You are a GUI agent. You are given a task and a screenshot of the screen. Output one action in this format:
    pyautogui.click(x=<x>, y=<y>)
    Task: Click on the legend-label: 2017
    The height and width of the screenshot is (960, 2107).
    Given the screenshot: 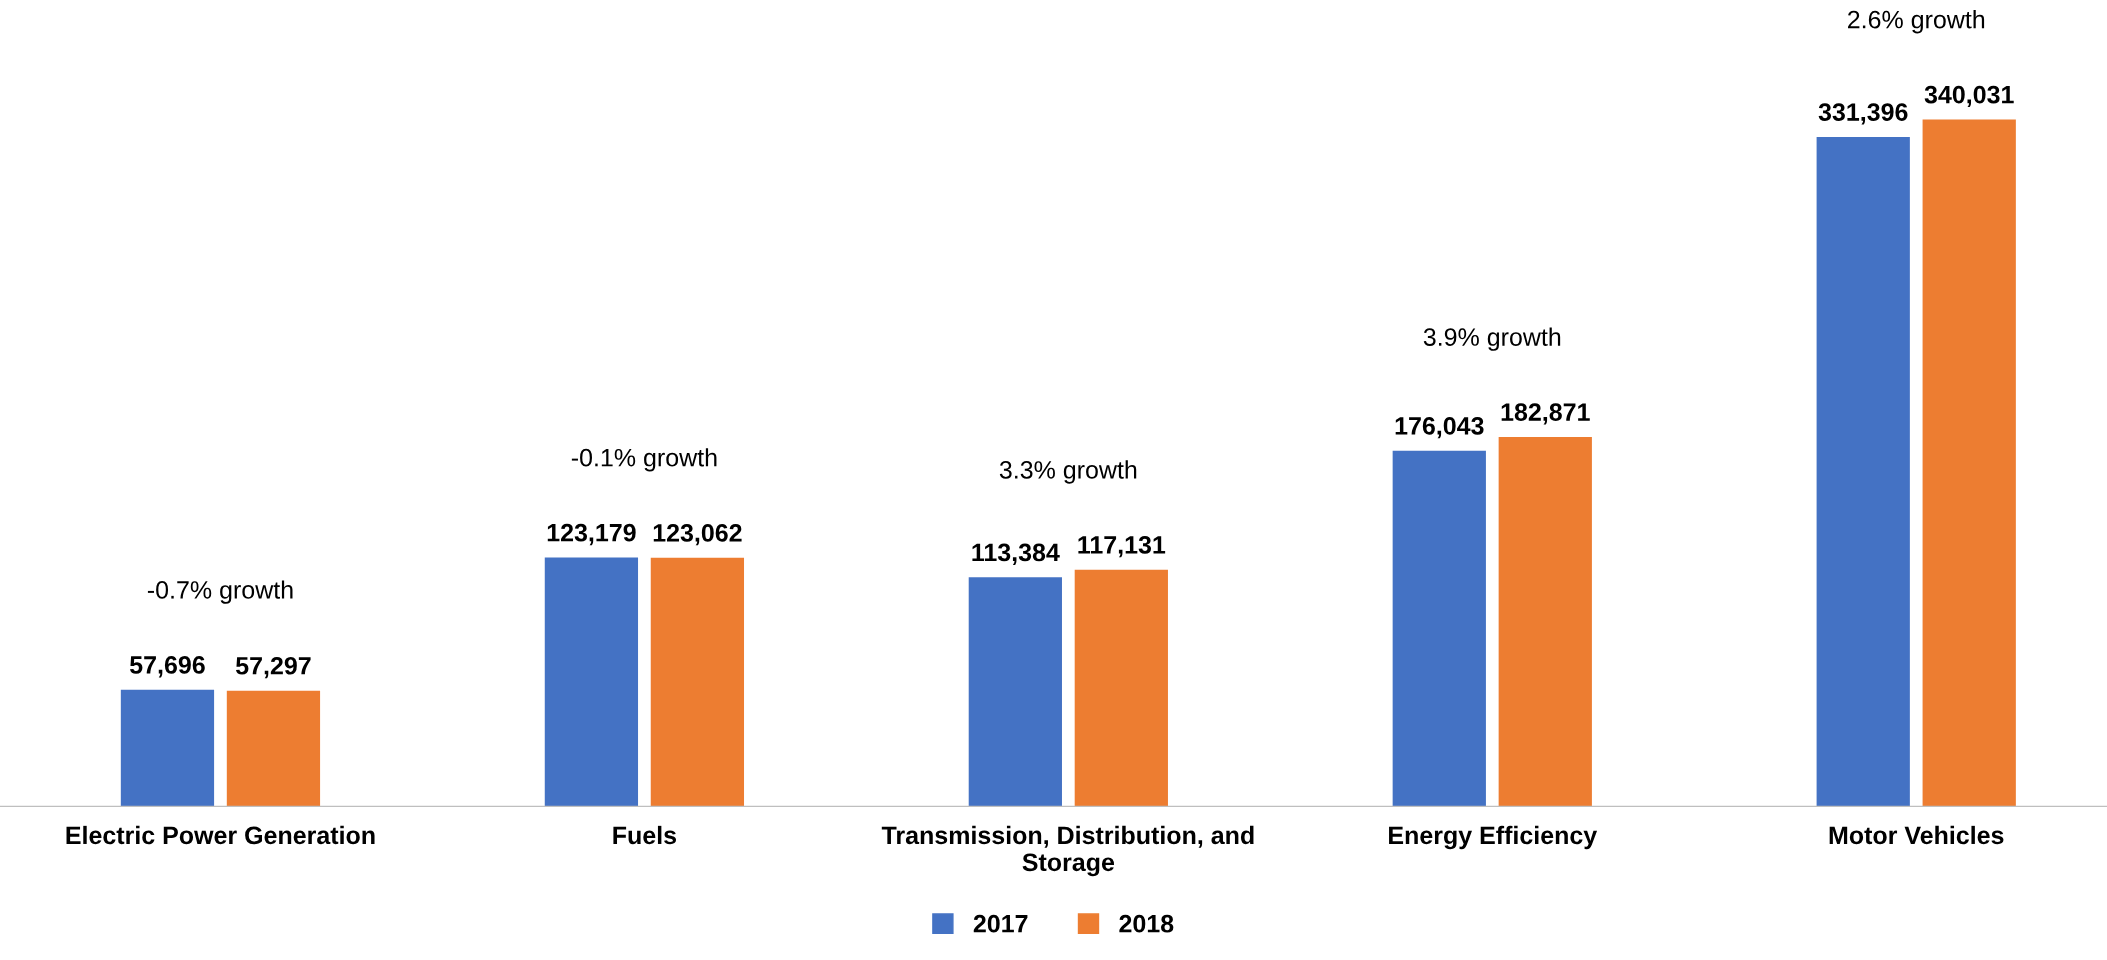 What is the action you would take?
    pyautogui.click(x=1000, y=923)
    